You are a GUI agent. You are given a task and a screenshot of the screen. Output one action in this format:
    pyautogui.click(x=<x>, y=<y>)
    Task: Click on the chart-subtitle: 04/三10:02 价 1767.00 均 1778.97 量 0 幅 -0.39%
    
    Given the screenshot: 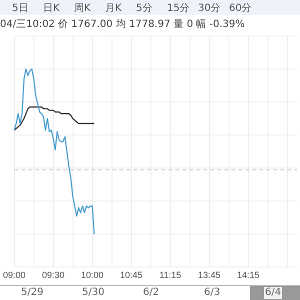 What is the action you would take?
    pyautogui.click(x=122, y=24)
    